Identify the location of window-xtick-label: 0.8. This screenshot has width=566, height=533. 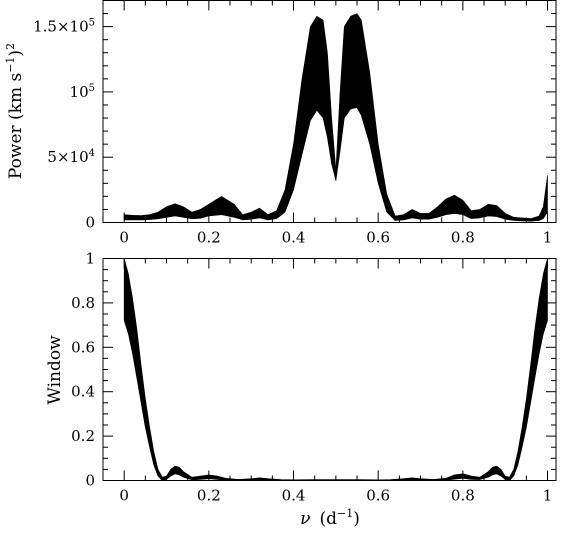
(463, 496).